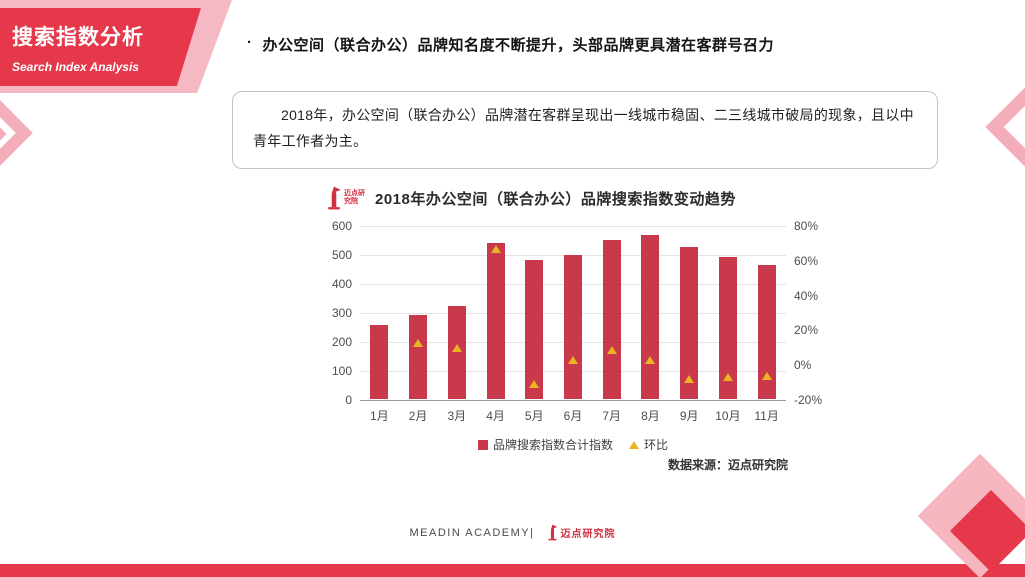 This screenshot has width=1025, height=577. What do you see at coordinates (482, 444) in the screenshot?
I see `bar-swatch-icon` at bounding box center [482, 444].